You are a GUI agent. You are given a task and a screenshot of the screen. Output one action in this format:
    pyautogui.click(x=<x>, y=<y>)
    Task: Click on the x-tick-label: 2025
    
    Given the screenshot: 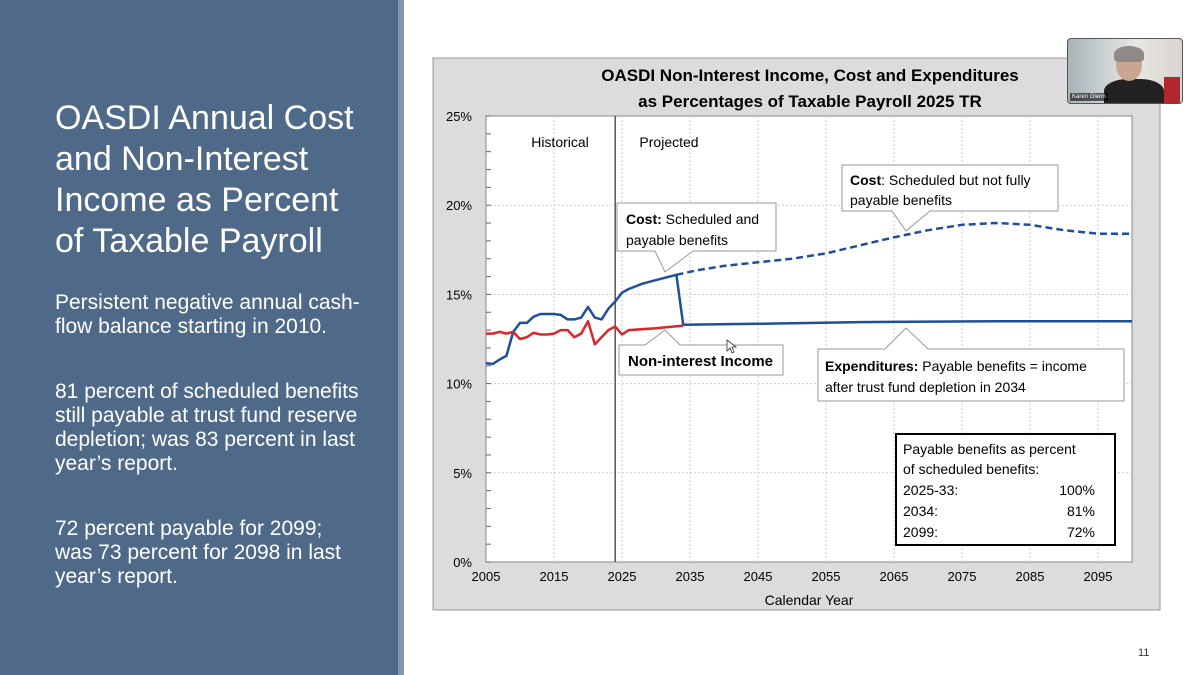 What is the action you would take?
    pyautogui.click(x=622, y=576)
    